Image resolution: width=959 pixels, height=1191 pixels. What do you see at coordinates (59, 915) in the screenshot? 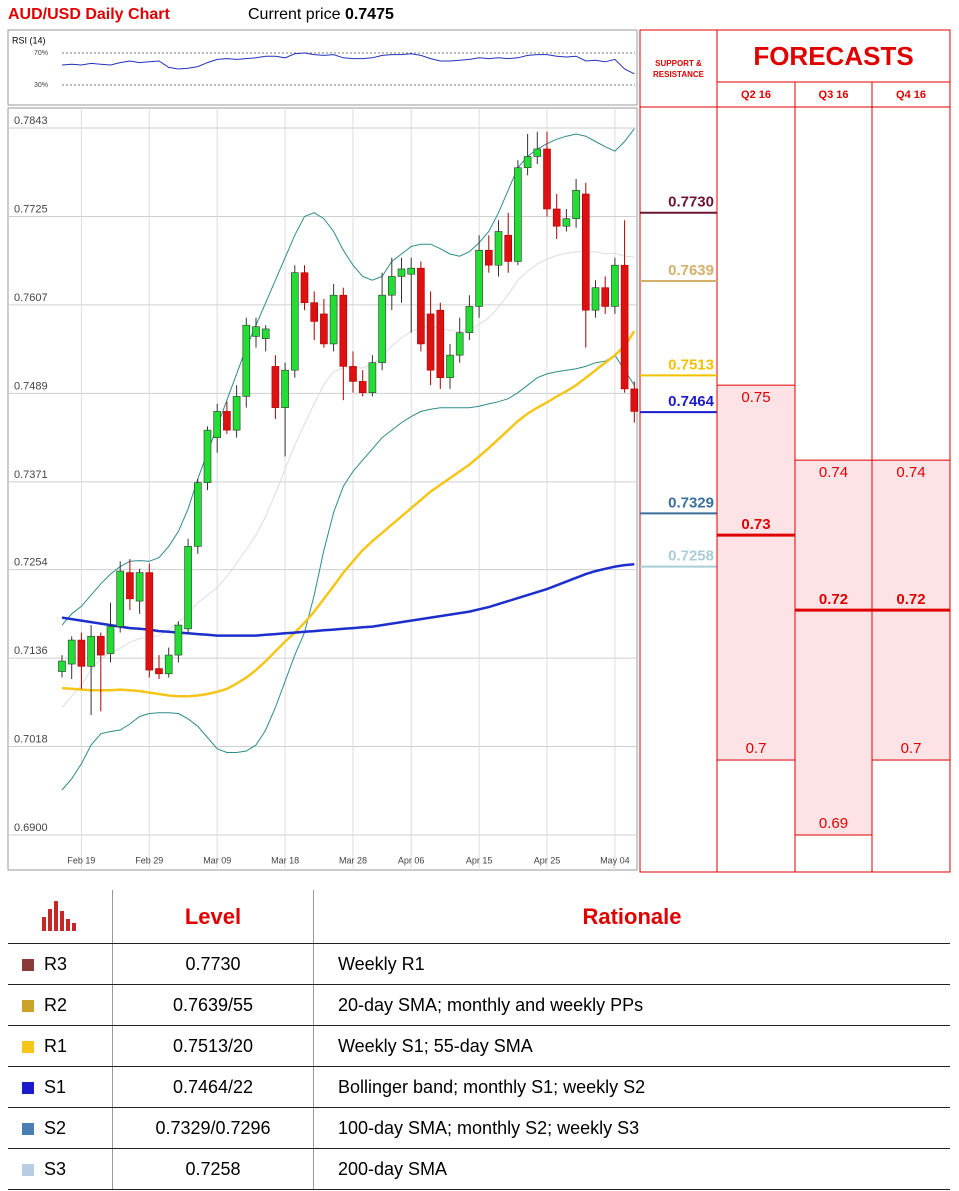
I see `bars-icon` at bounding box center [59, 915].